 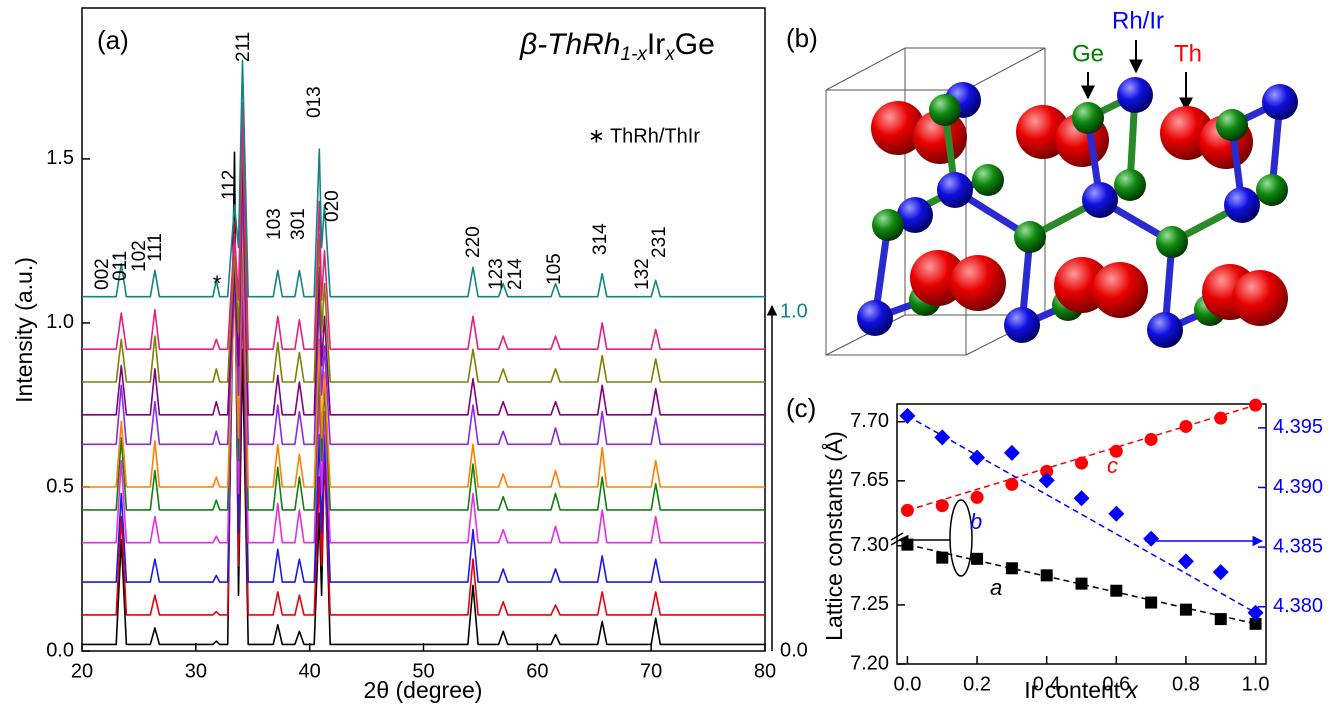 What do you see at coordinates (1081, 514) in the screenshot?
I see `fit-line` at bounding box center [1081, 514].